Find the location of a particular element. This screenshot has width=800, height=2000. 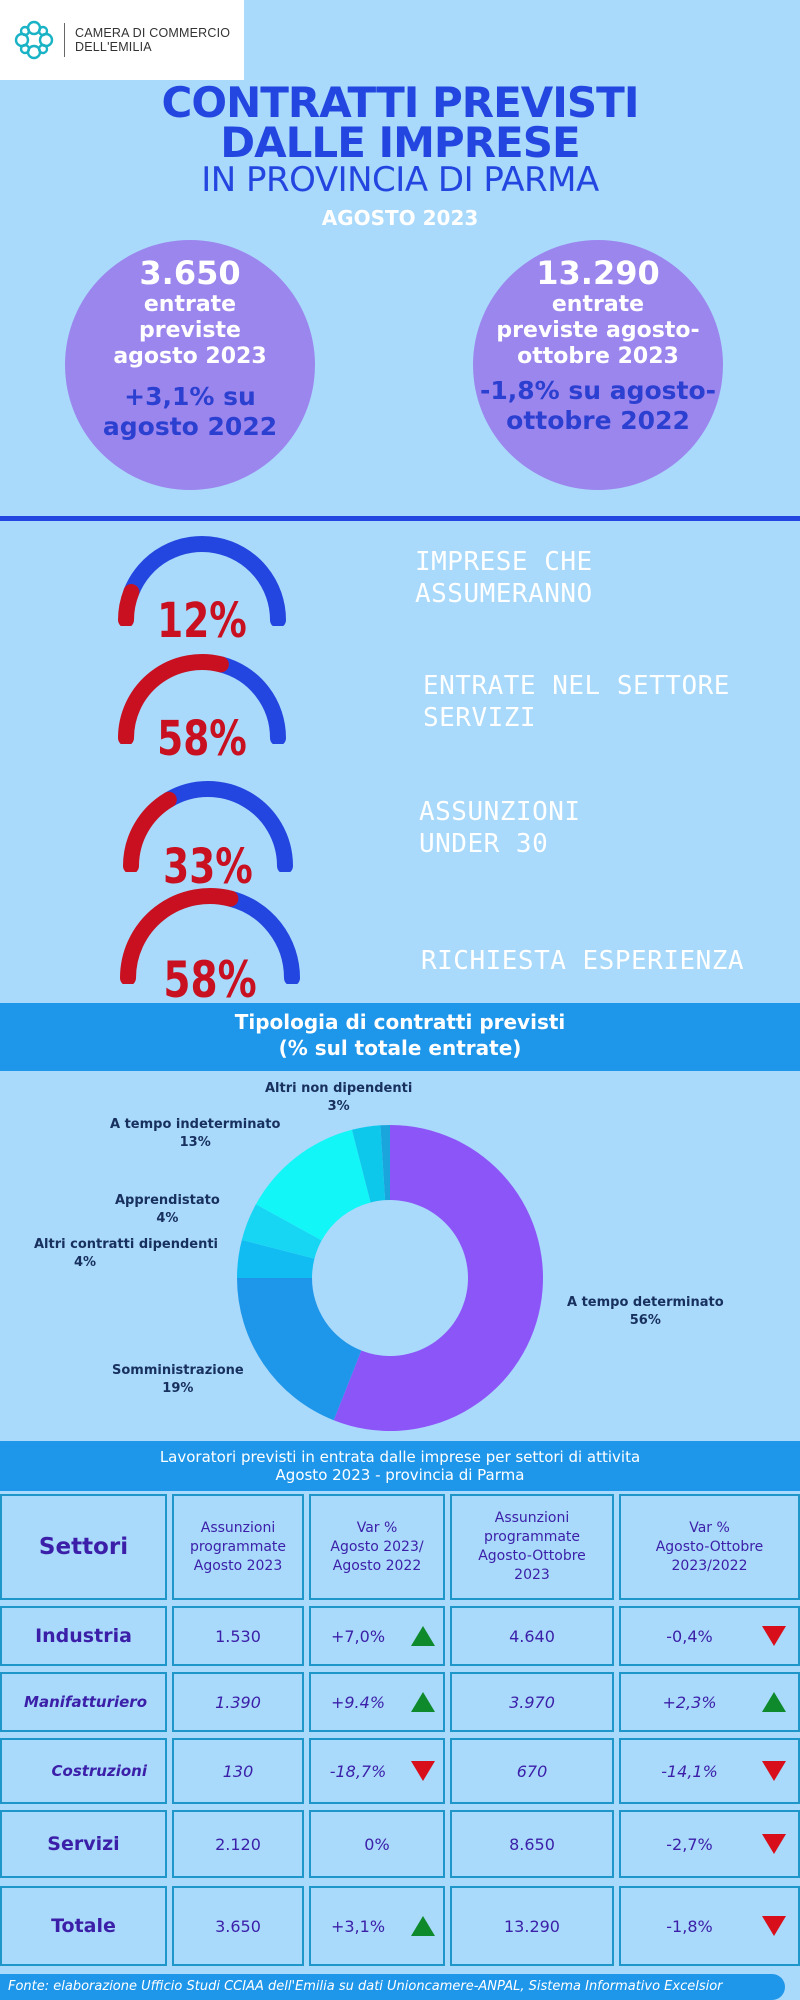

logo-line-1: CAMERA DI COMMERCIO is located at coordinates (153, 33).